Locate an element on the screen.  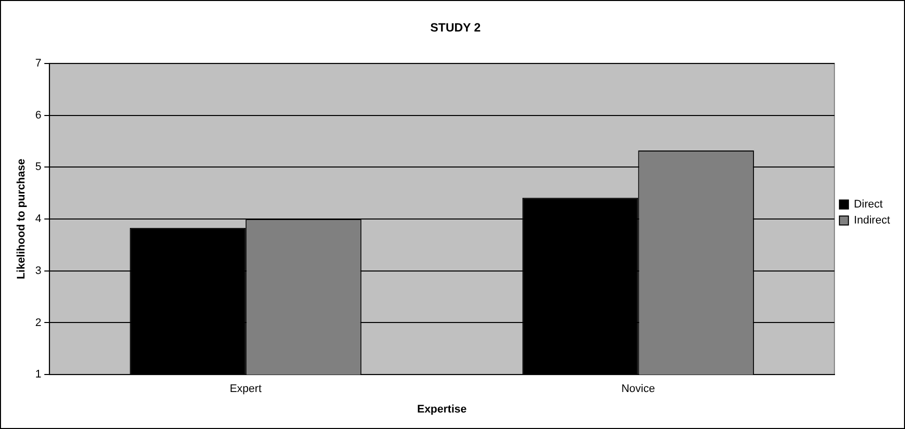
x-axis-title: Expertise is located at coordinates (442, 409).